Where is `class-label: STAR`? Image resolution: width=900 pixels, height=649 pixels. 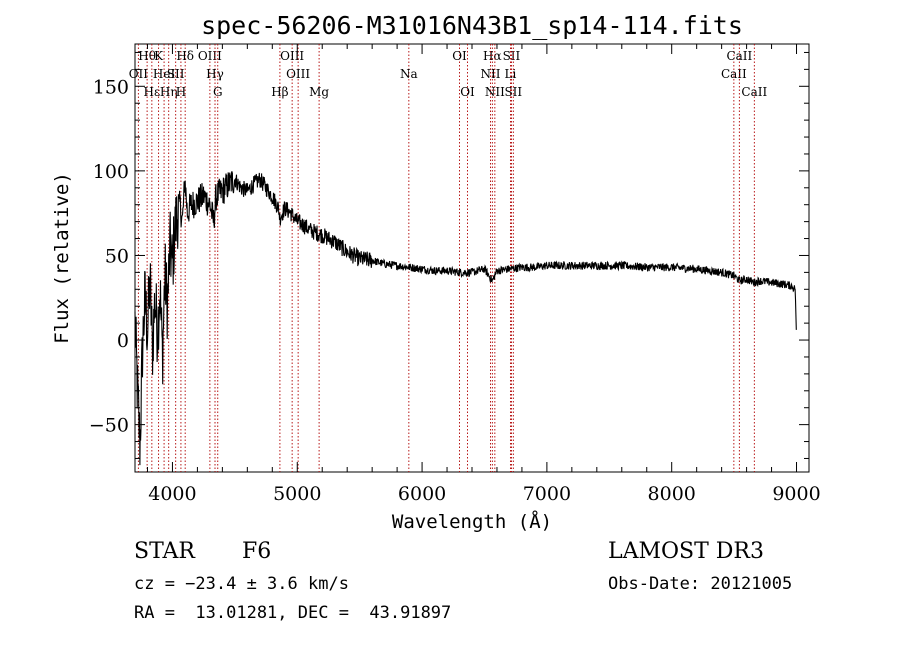 class-label: STAR is located at coordinates (164, 551).